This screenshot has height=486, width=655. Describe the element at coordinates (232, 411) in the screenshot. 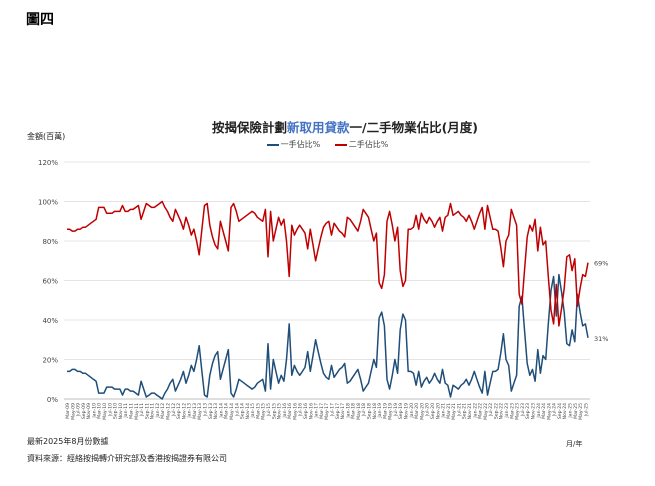

I see `x-tick-label: May-14` at that location.